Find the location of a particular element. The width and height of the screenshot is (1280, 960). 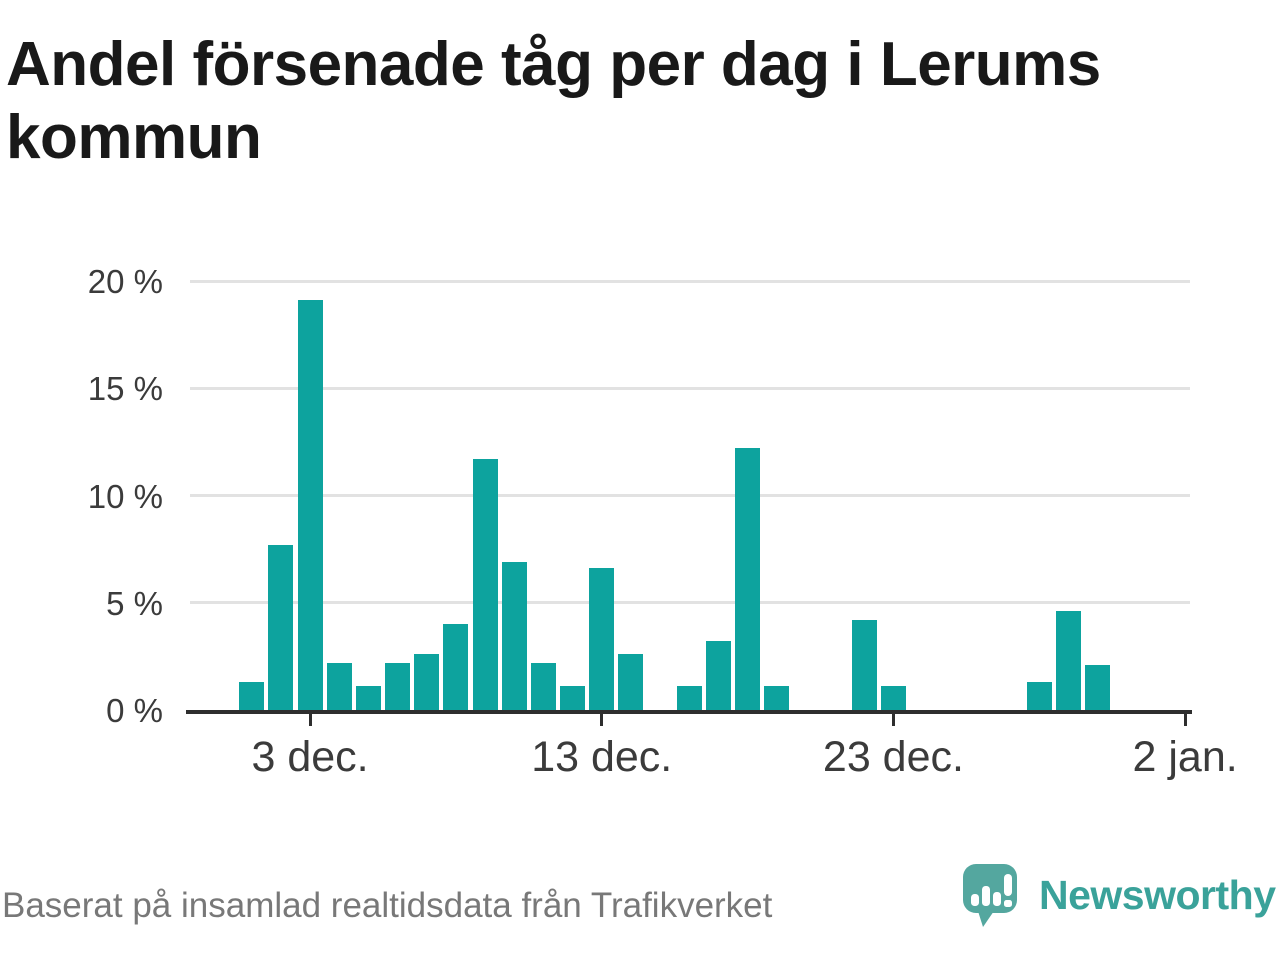

x-axis-label: 13 dec. is located at coordinates (602, 757).